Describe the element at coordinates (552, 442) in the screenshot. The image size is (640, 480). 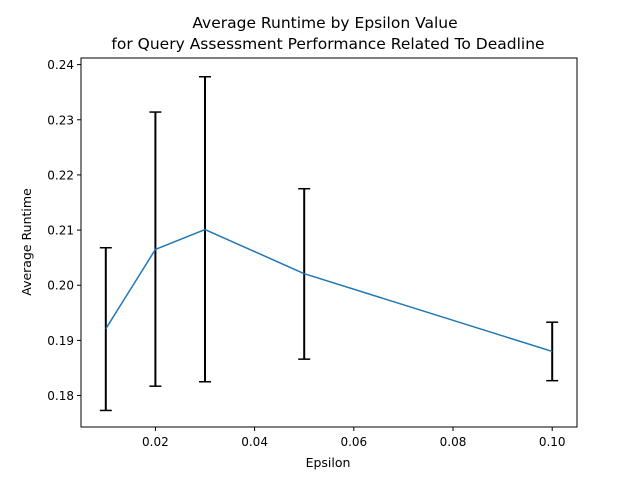
I see `x-tick-label: 0.10` at that location.